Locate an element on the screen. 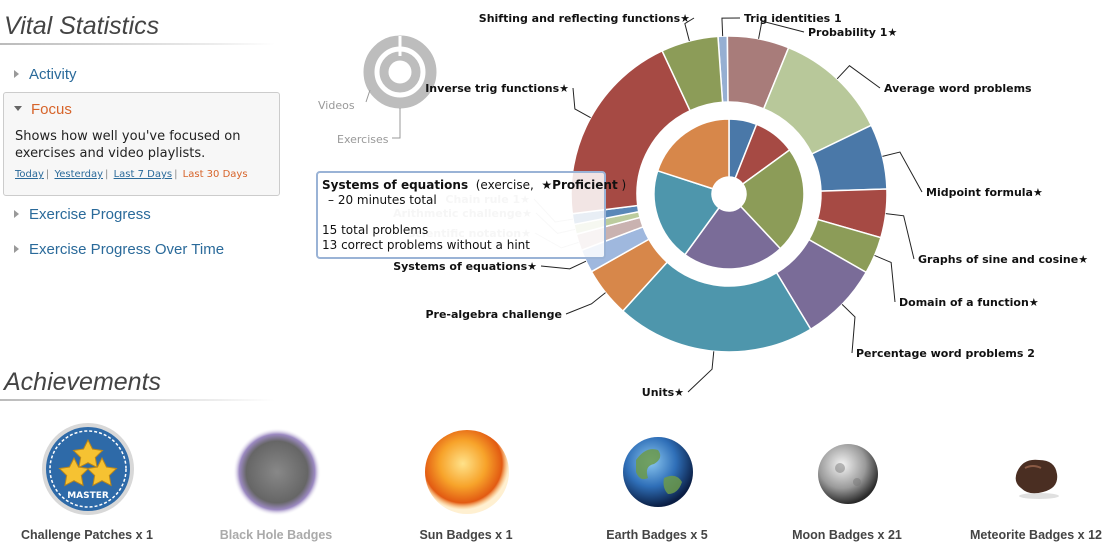 Image resolution: width=1109 pixels, height=550 pixels. range-last-30-days: Last 30 Days is located at coordinates (215, 174).